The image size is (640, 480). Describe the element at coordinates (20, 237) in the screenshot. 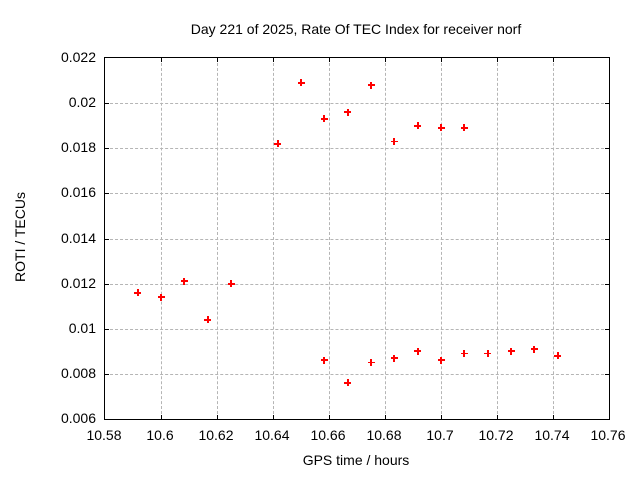

I see `y-axis-title: ROTI / TECUs` at that location.